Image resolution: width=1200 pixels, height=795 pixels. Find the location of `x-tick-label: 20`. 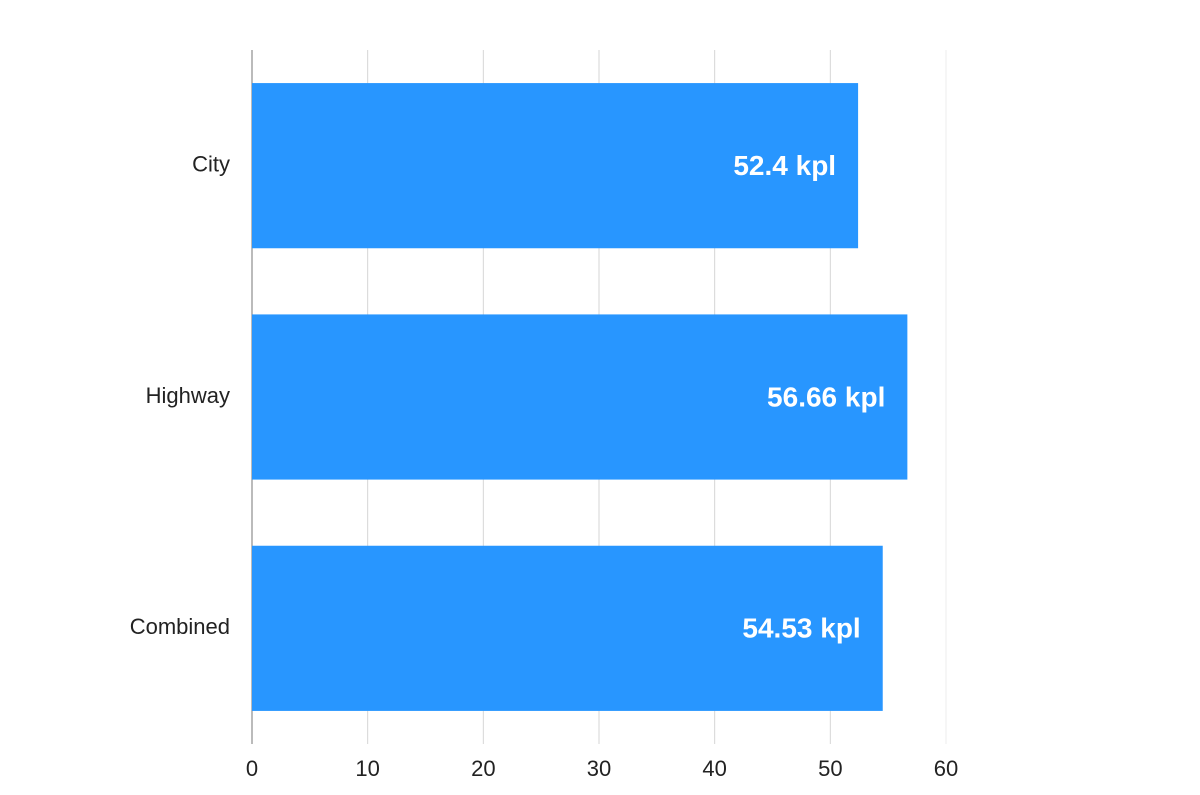

x-tick-label: 20 is located at coordinates (483, 768).